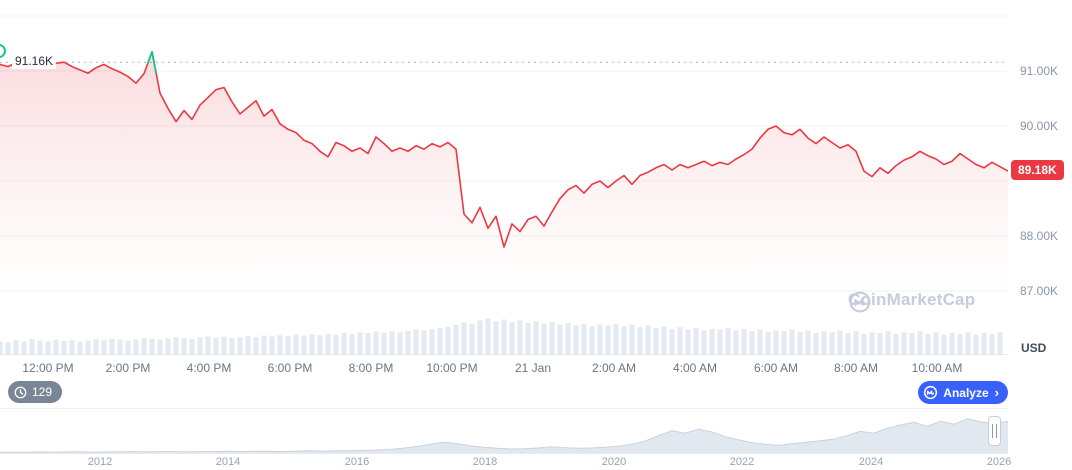 Image resolution: width=1072 pixels, height=470 pixels. What do you see at coordinates (996, 392) in the screenshot?
I see `chevron-right-icon: ›` at bounding box center [996, 392].